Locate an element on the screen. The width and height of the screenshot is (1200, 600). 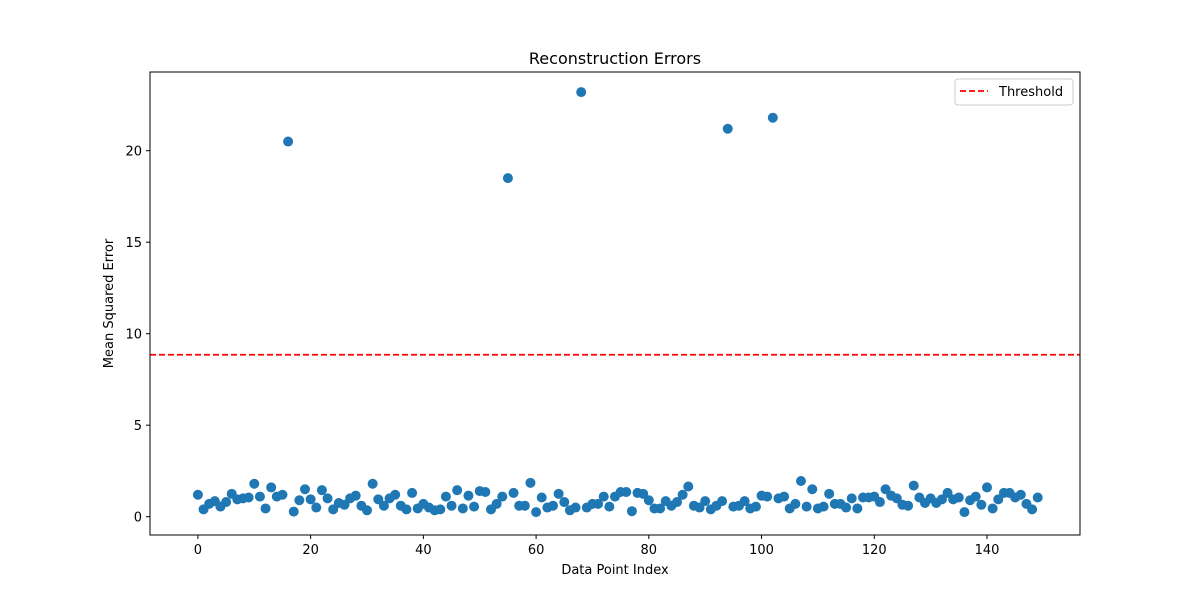
y-tick-label: 15 is located at coordinates (133, 243).